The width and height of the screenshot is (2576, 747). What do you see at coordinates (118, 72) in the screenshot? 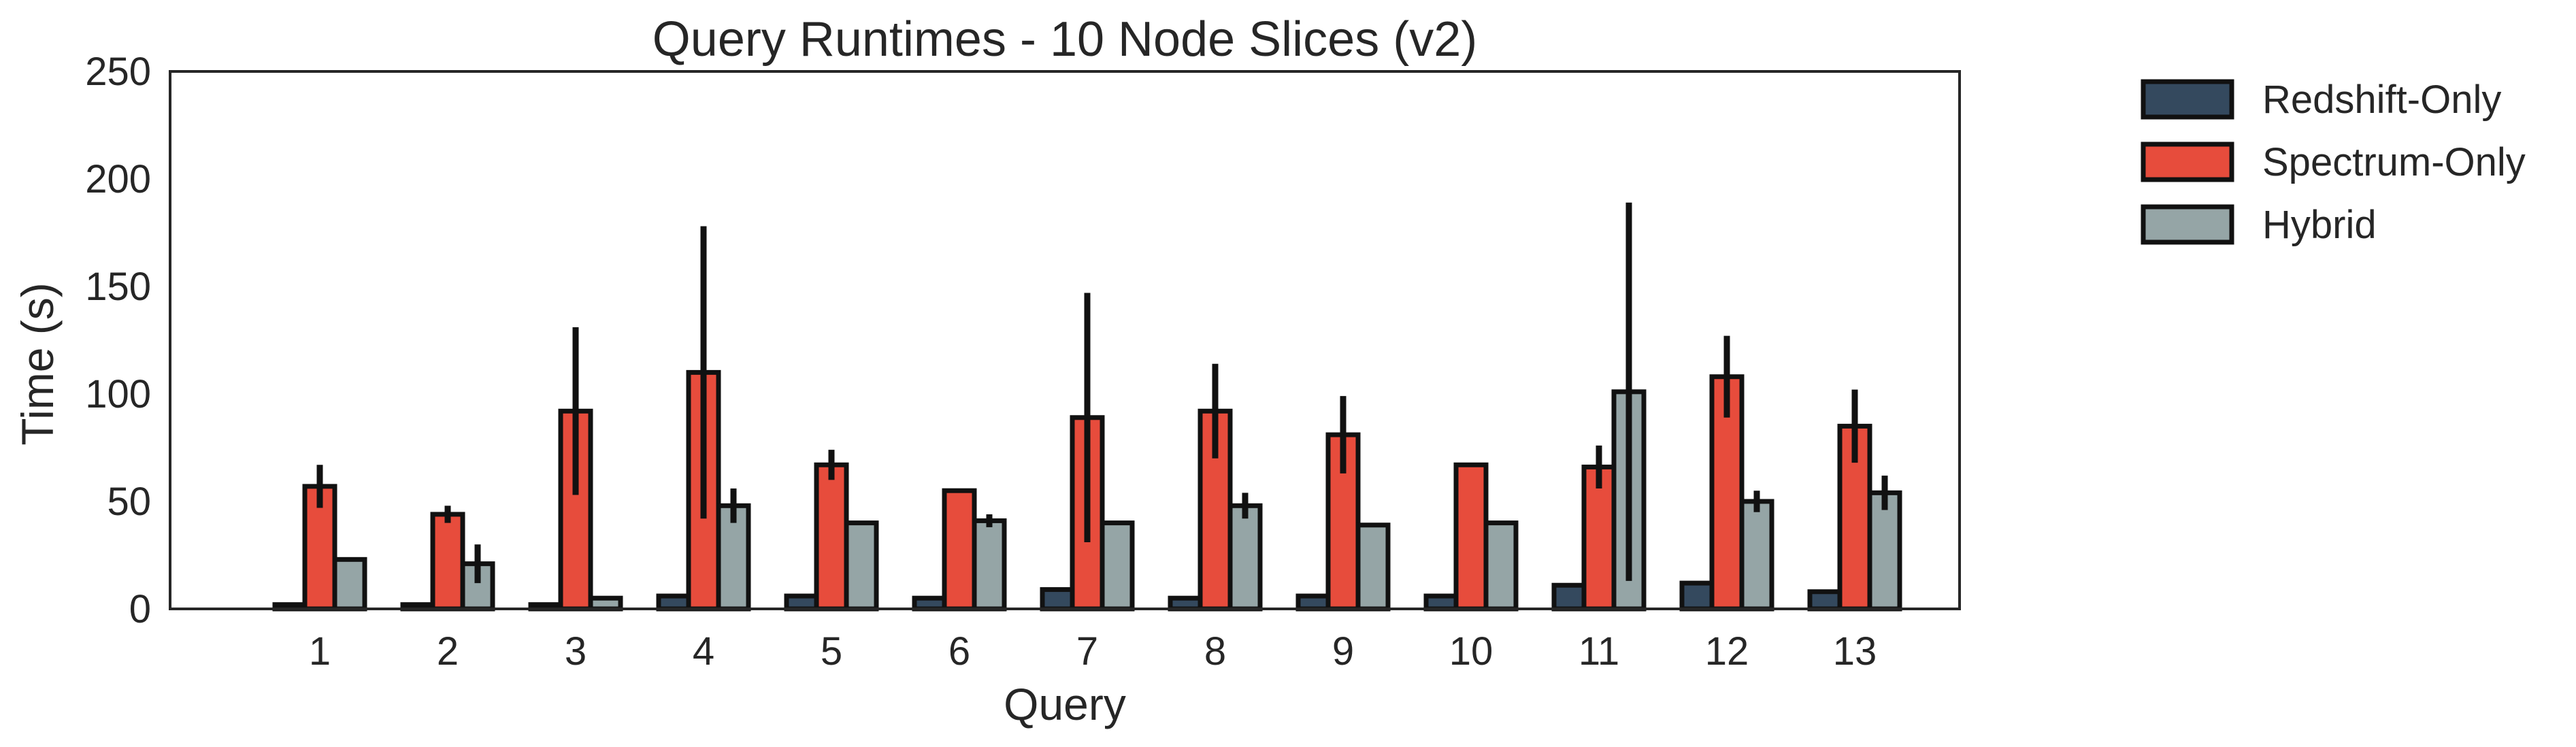
I see `y-tick-label: 250` at bounding box center [118, 72].